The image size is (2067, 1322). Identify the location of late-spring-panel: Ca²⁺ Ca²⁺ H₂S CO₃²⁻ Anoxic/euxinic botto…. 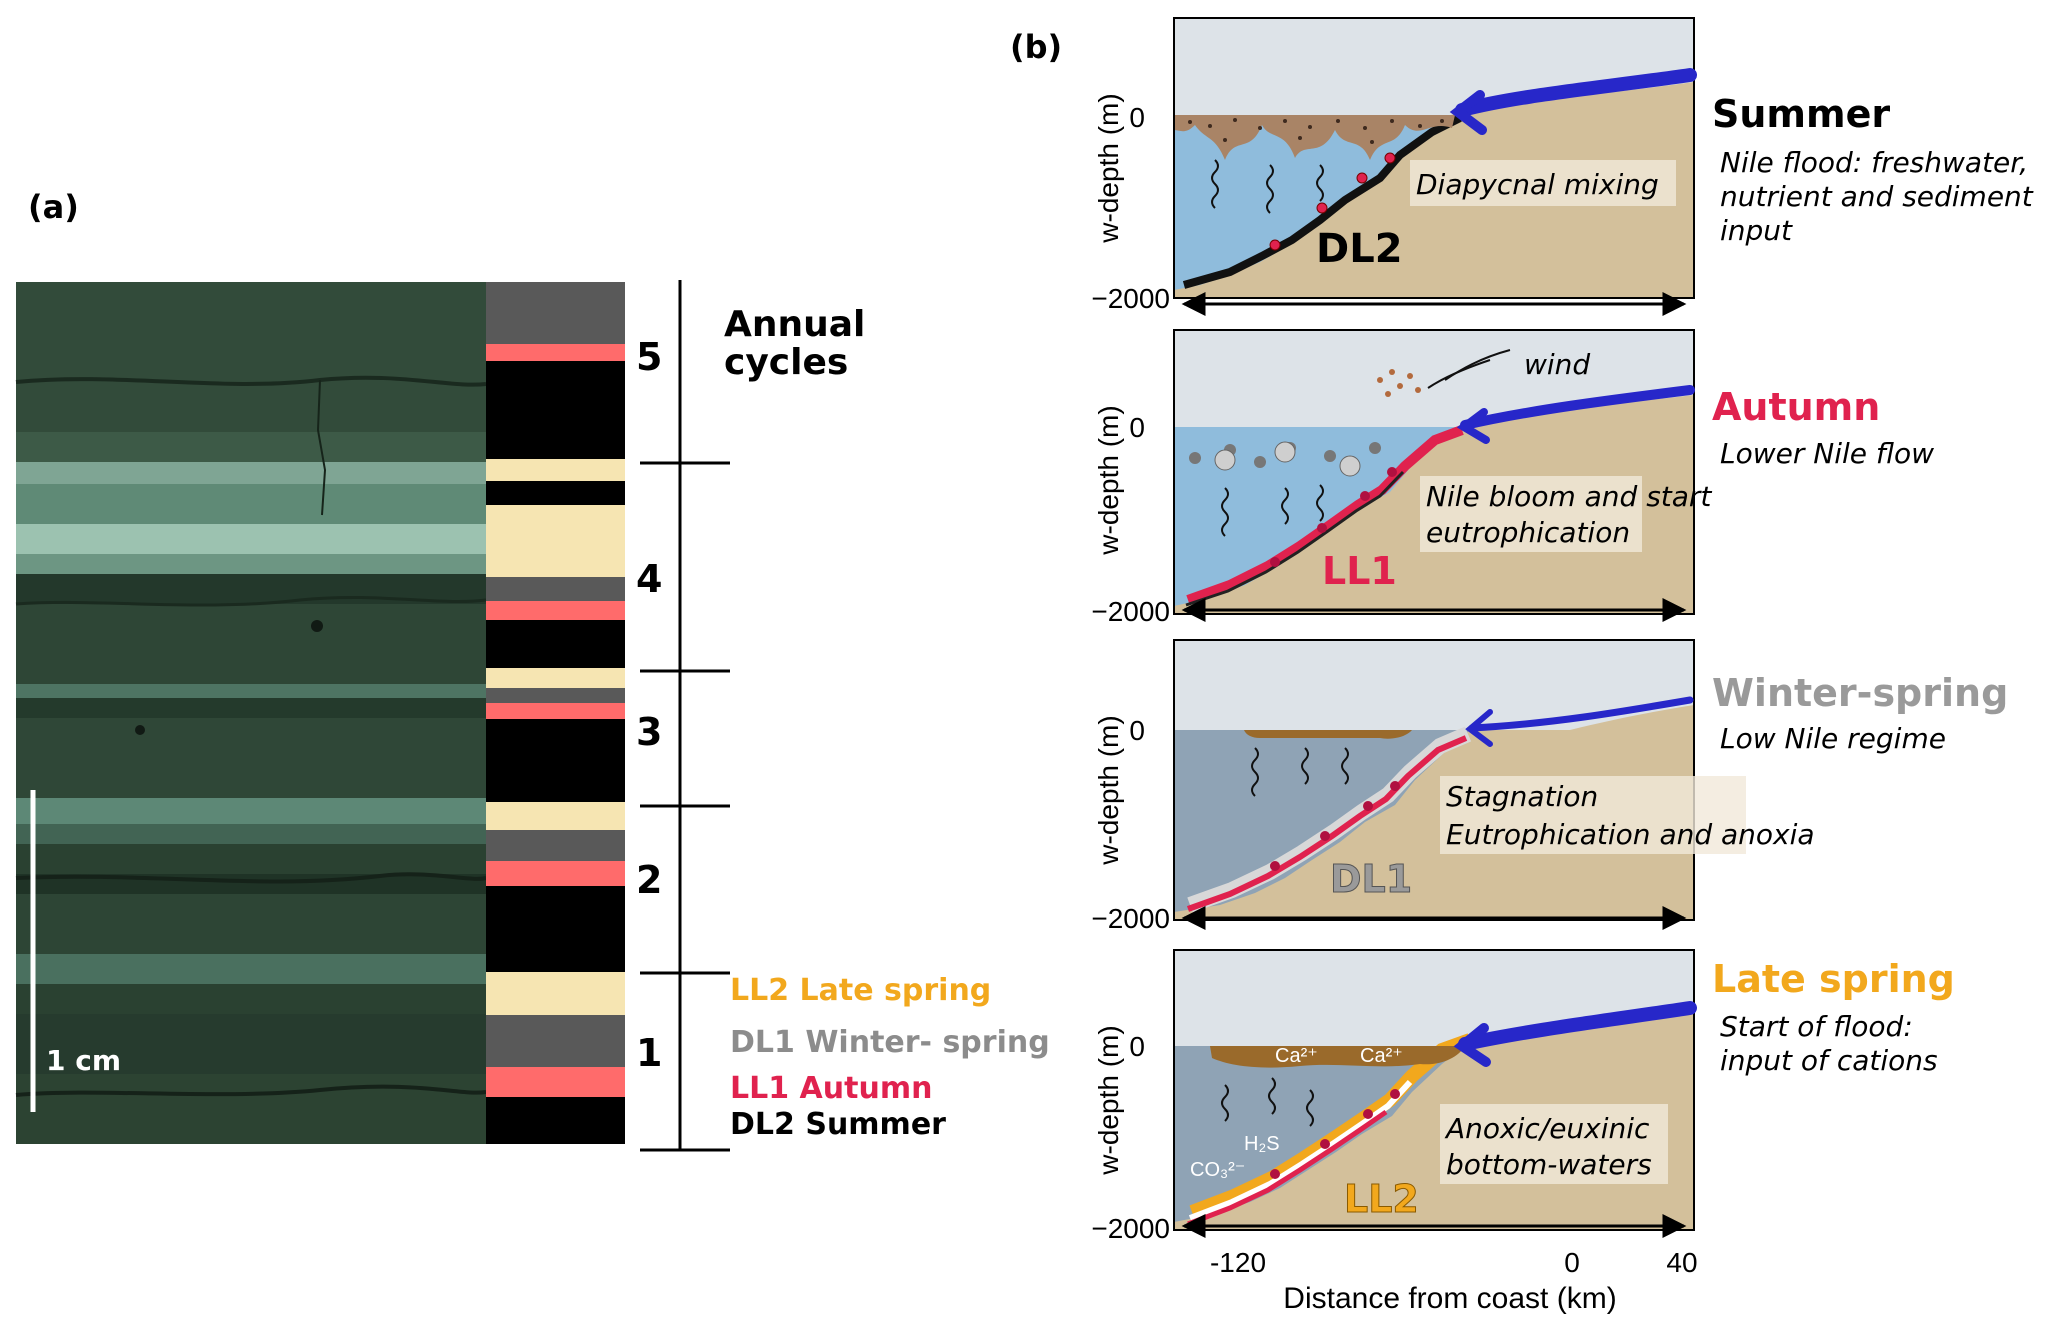
(1435, 1093).